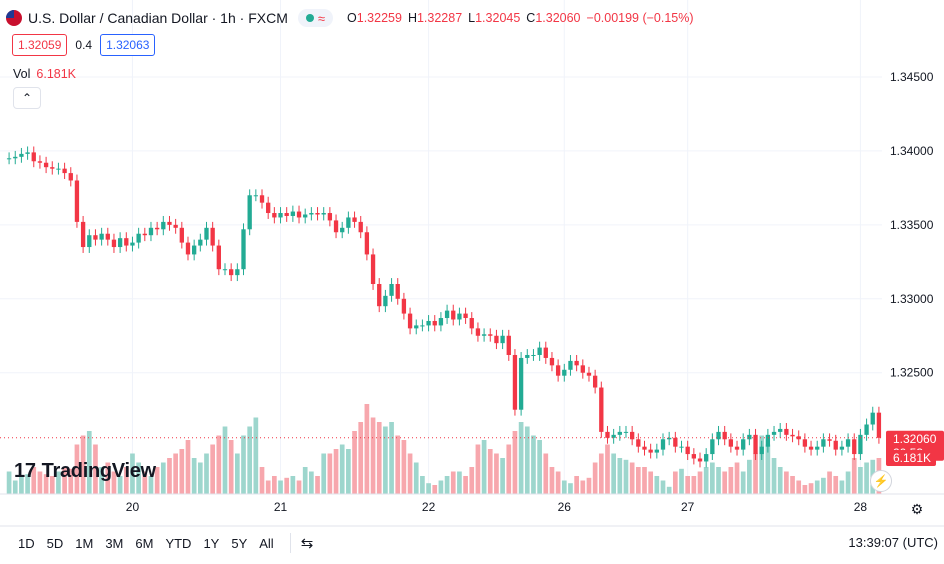  I want to click on scale-settings-button: ⚙, so click(917, 509).